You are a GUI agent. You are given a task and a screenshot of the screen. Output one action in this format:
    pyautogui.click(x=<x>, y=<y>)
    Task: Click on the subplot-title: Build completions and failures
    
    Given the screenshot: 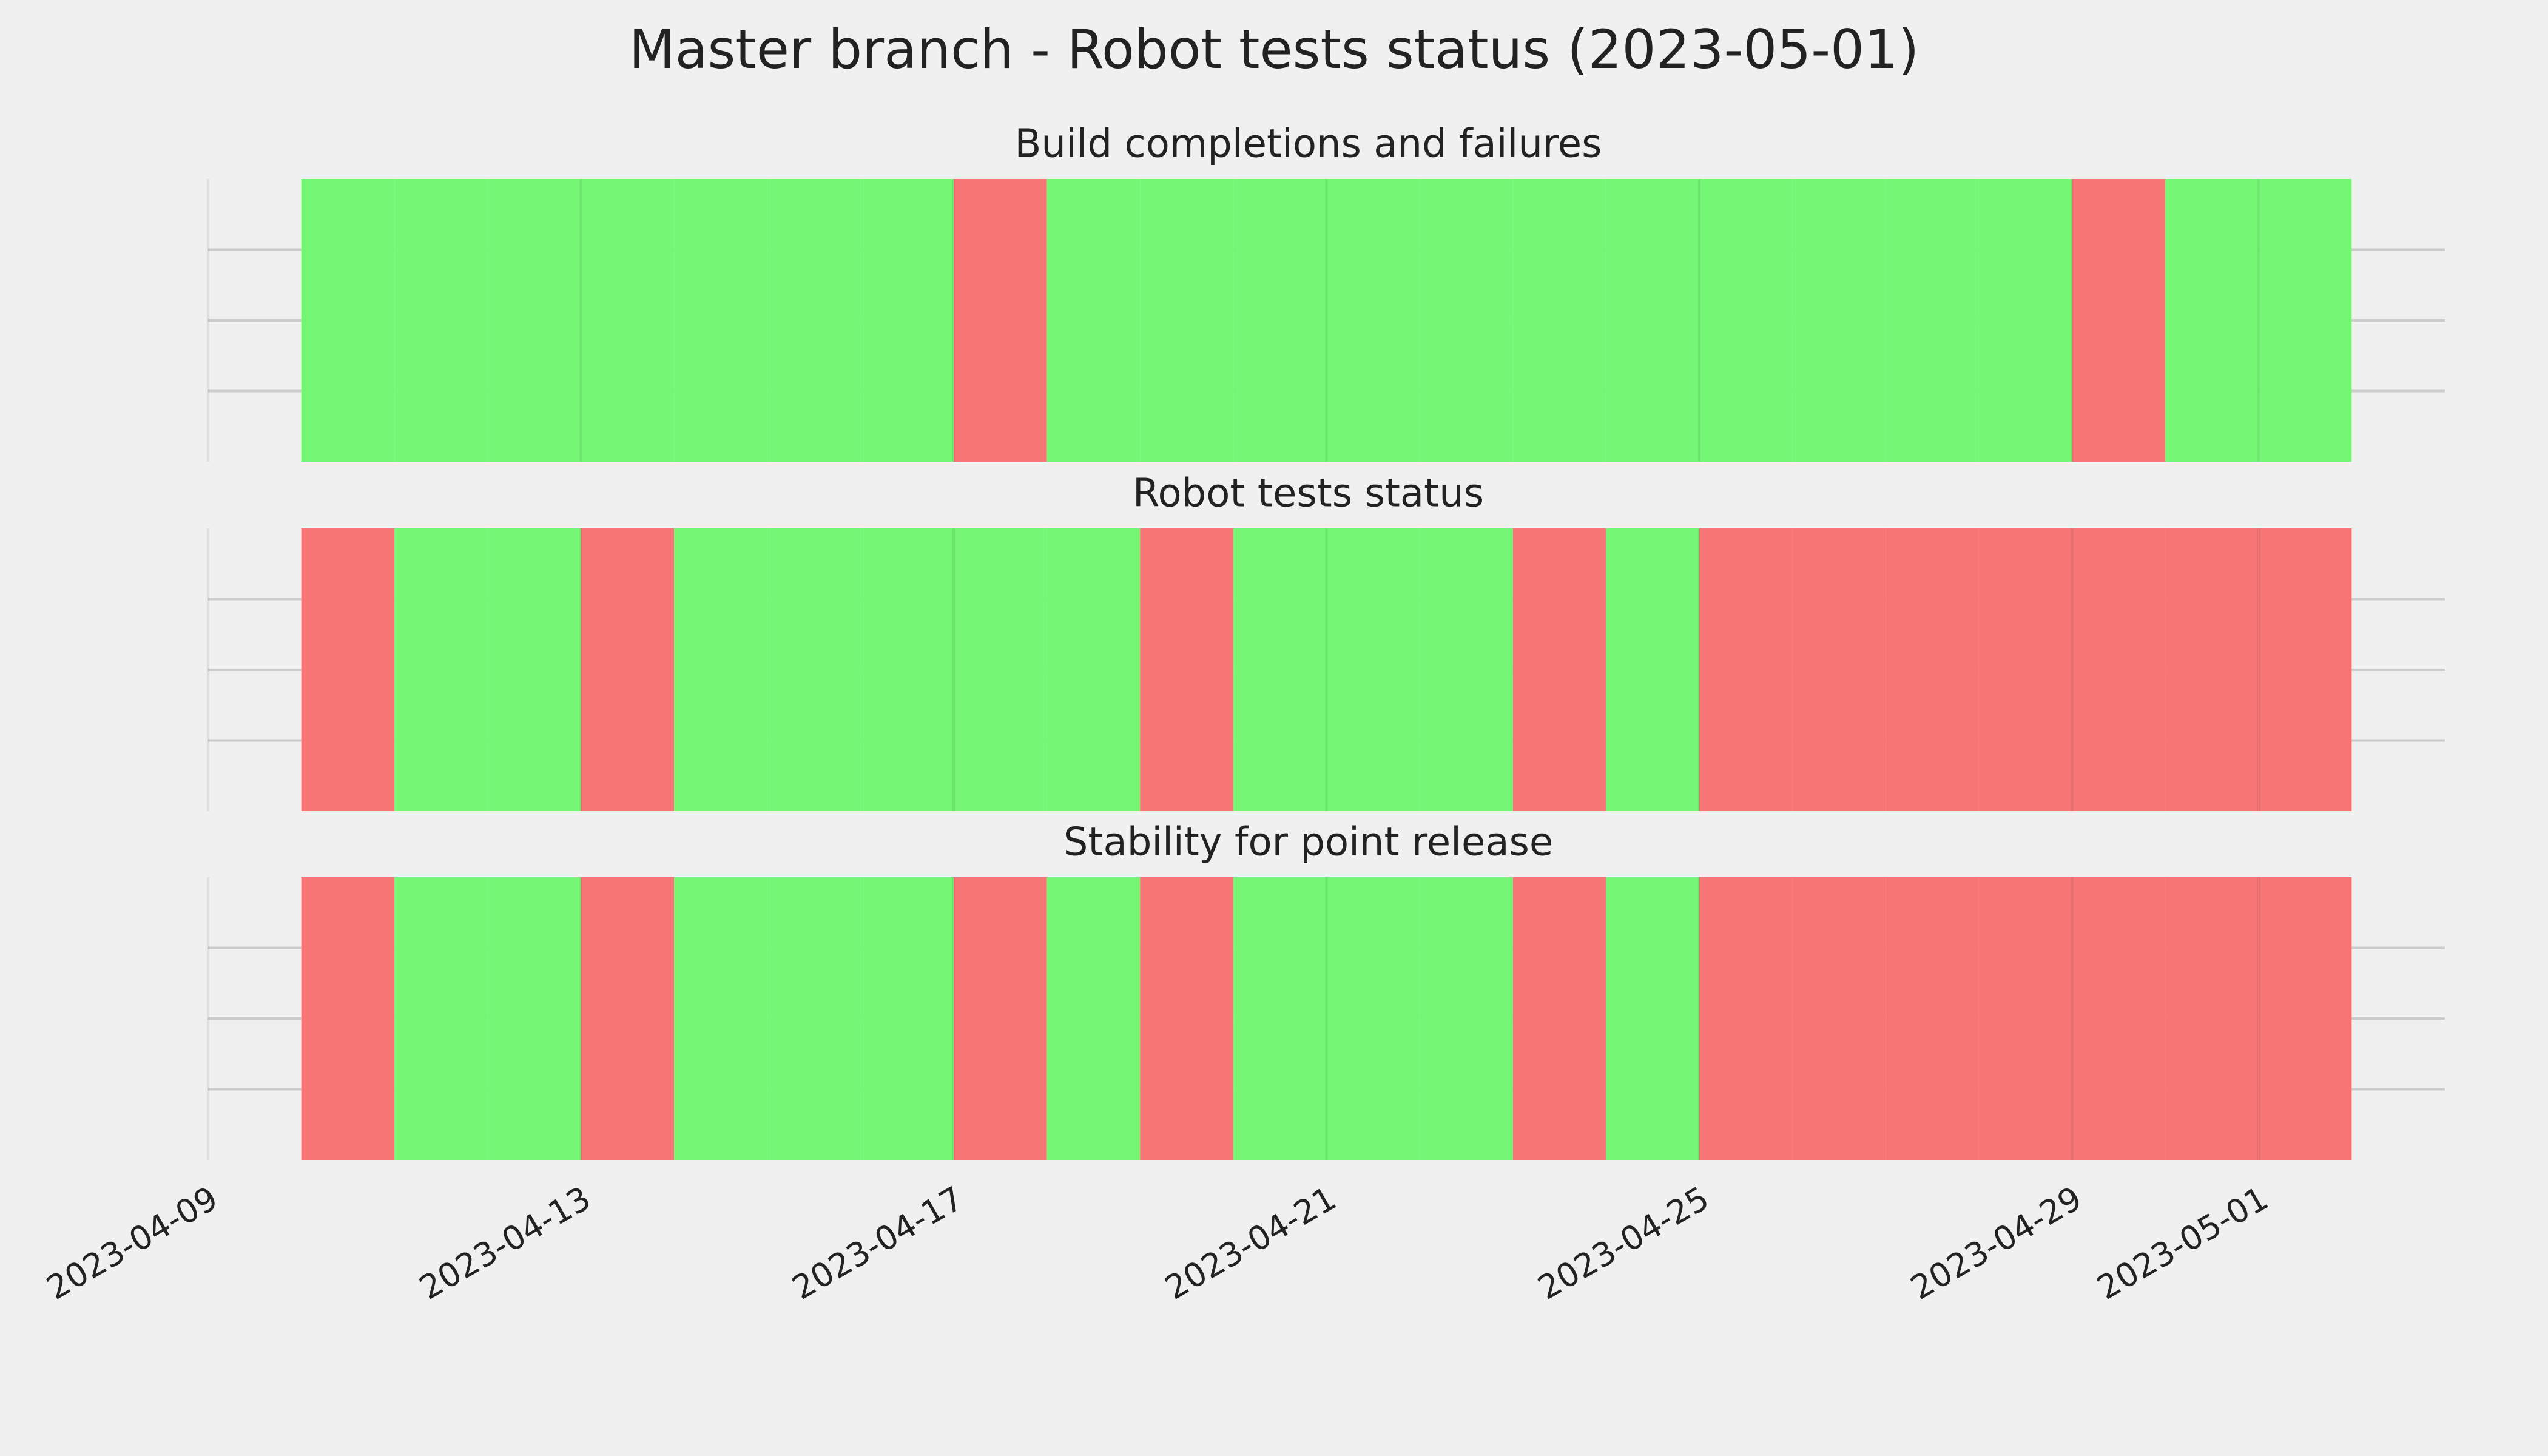 What is the action you would take?
    pyautogui.click(x=1308, y=144)
    